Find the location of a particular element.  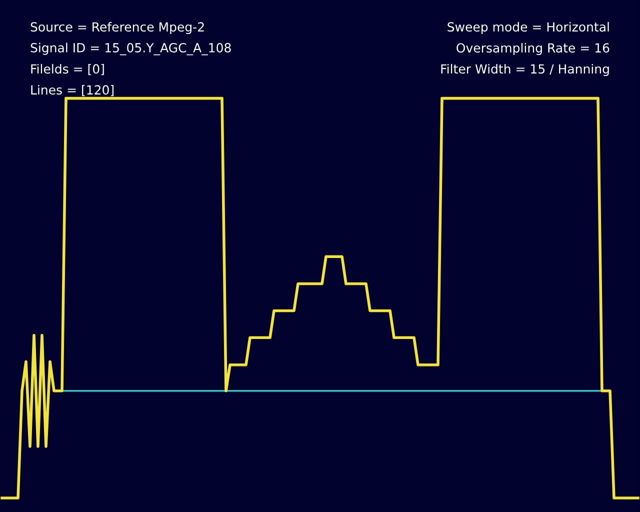

text: Filter Width = 15 / Hanning is located at coordinates (525, 70).